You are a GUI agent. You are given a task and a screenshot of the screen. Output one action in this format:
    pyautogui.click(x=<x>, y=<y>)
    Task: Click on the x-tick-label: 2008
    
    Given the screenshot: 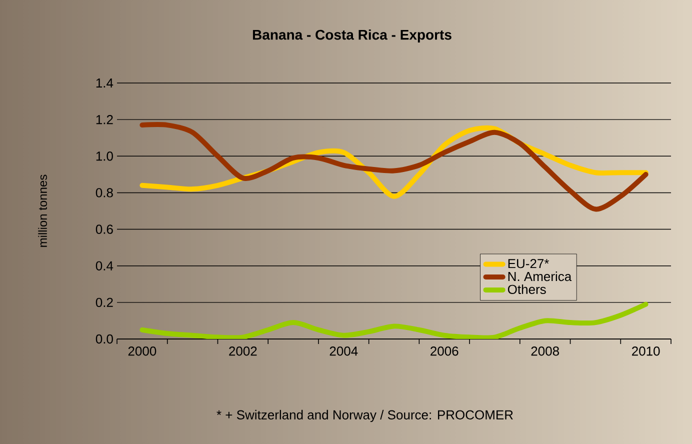 What is the action you would take?
    pyautogui.click(x=545, y=351)
    